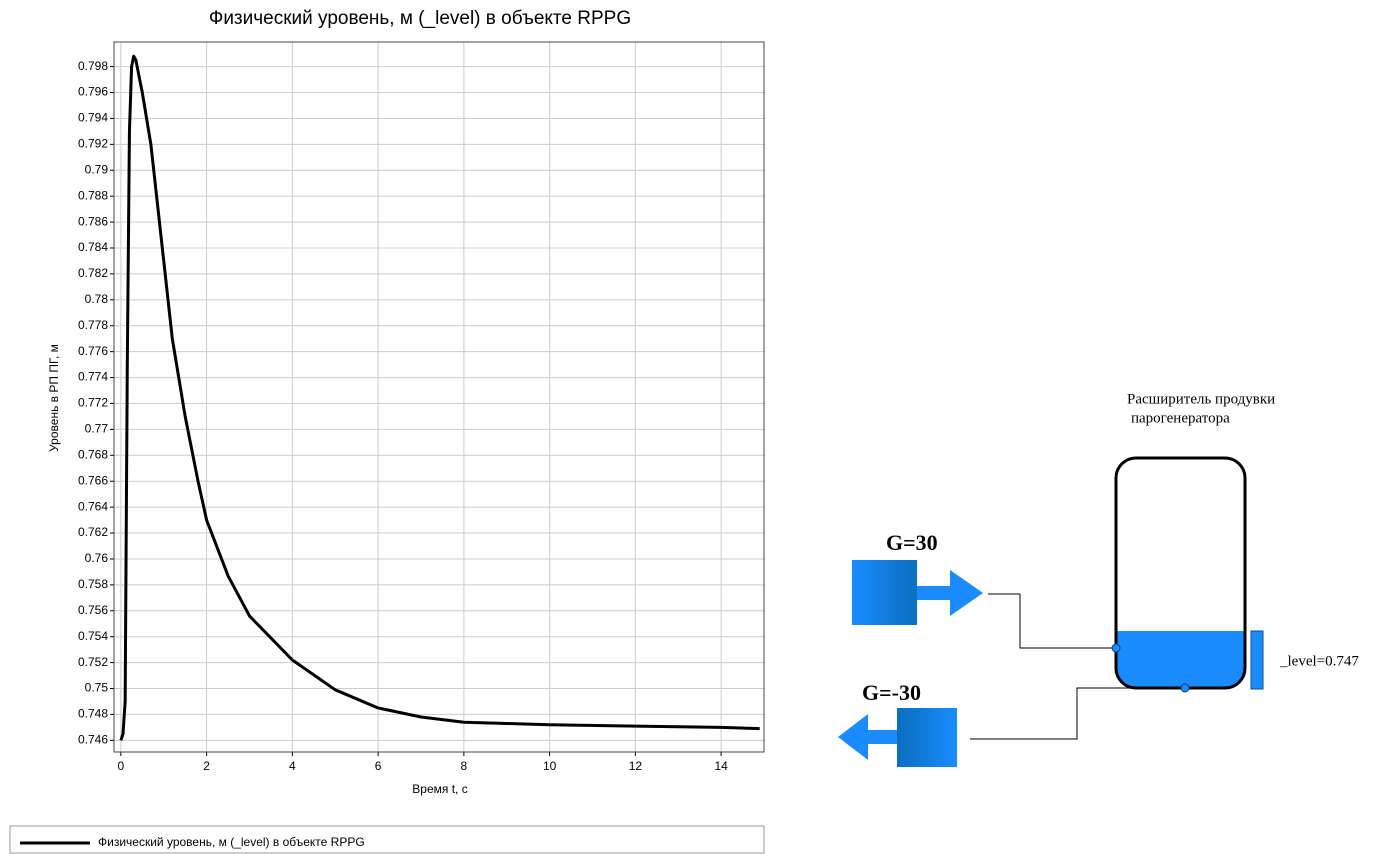 This screenshot has height=854, width=1384. Describe the element at coordinates (550, 766) in the screenshot. I see `x-tick-label: 10` at that location.